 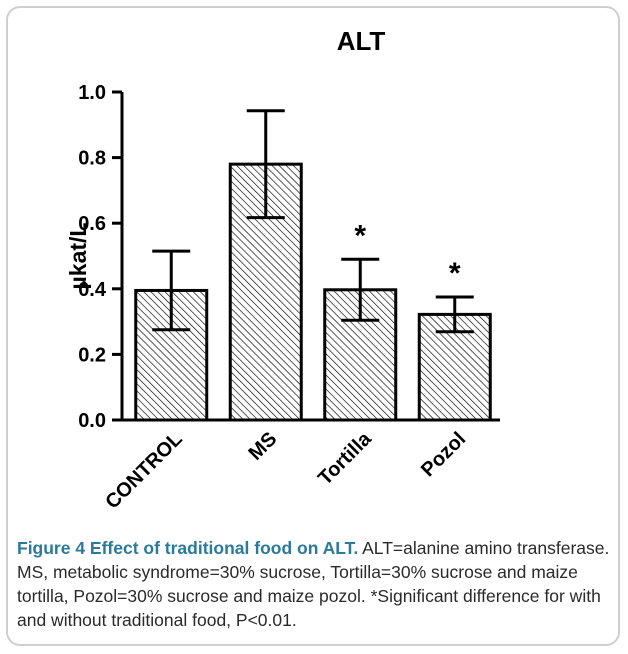 I want to click on y-tick-label: 0.4, so click(x=92, y=290).